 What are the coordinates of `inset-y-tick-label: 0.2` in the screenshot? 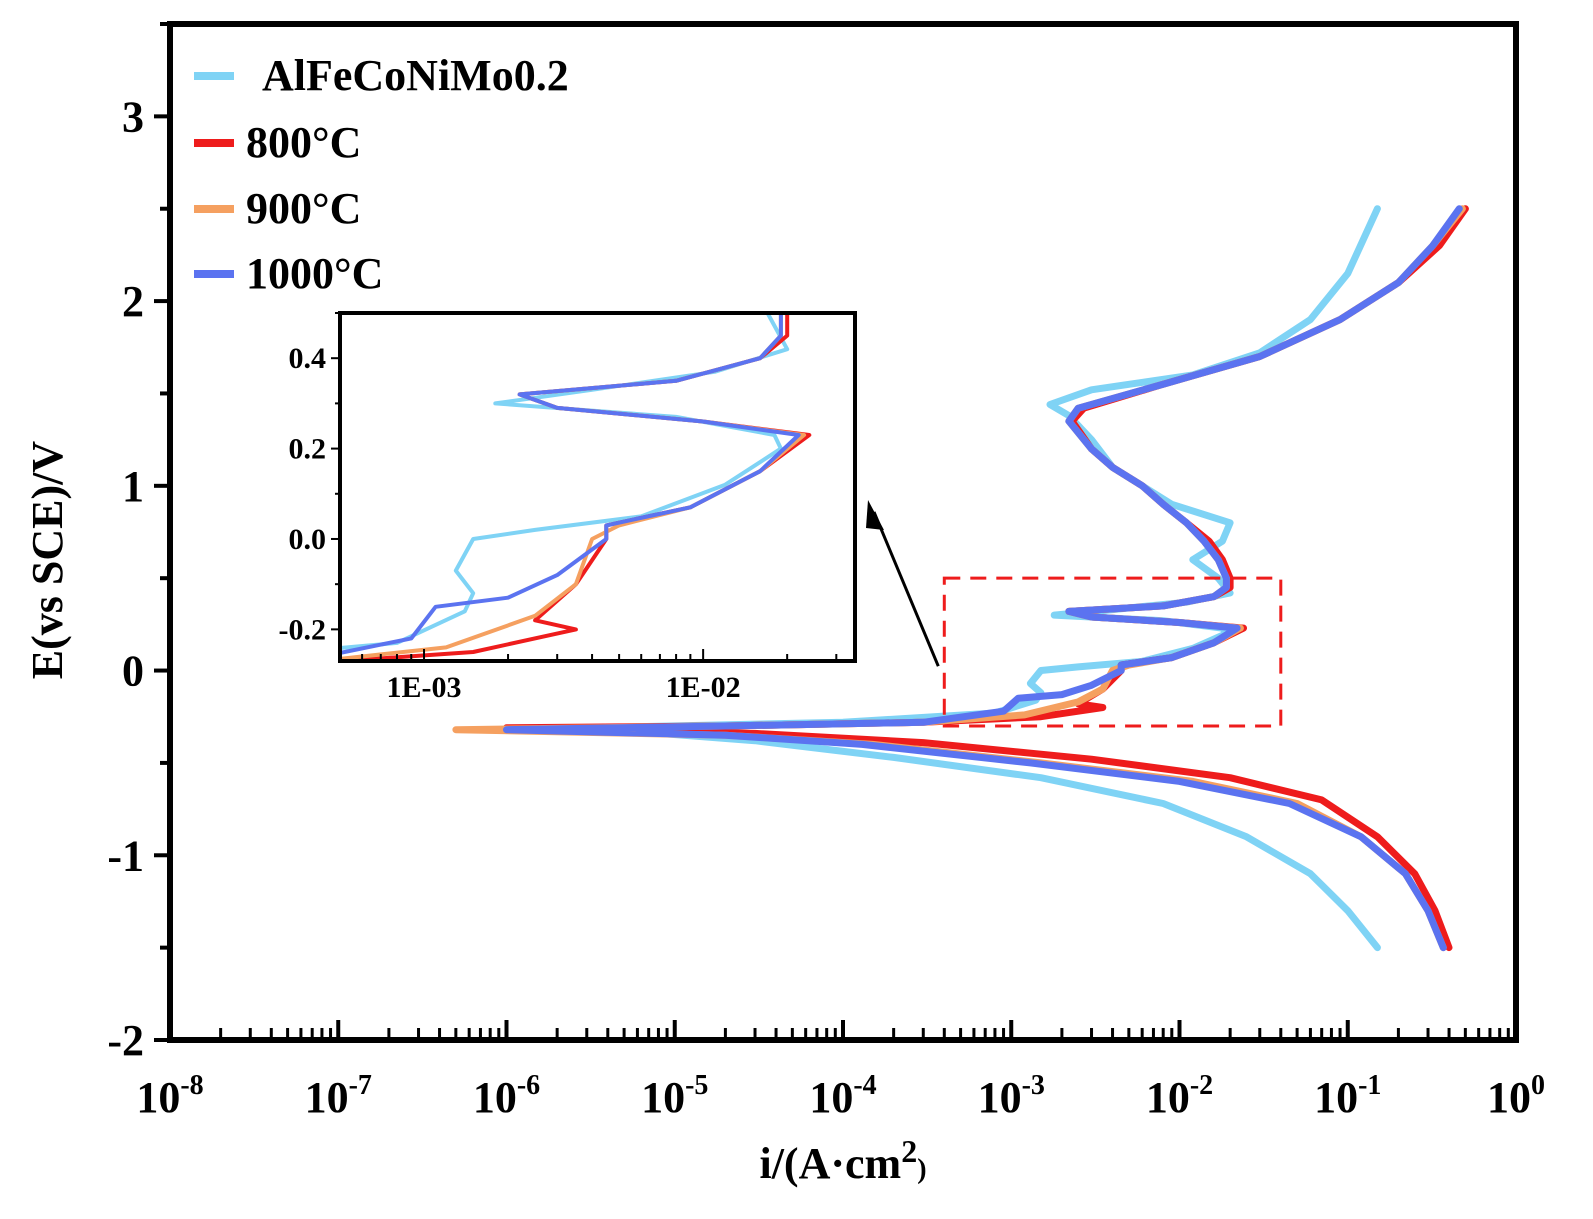 It's located at (308, 449).